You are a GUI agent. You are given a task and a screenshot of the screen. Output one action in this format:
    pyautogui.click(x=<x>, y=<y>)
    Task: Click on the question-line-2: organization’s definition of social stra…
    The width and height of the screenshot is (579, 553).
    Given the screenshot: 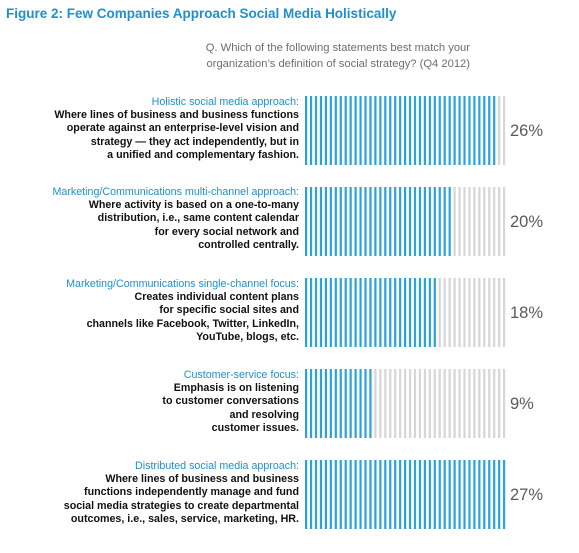 What is the action you would take?
    pyautogui.click(x=338, y=64)
    